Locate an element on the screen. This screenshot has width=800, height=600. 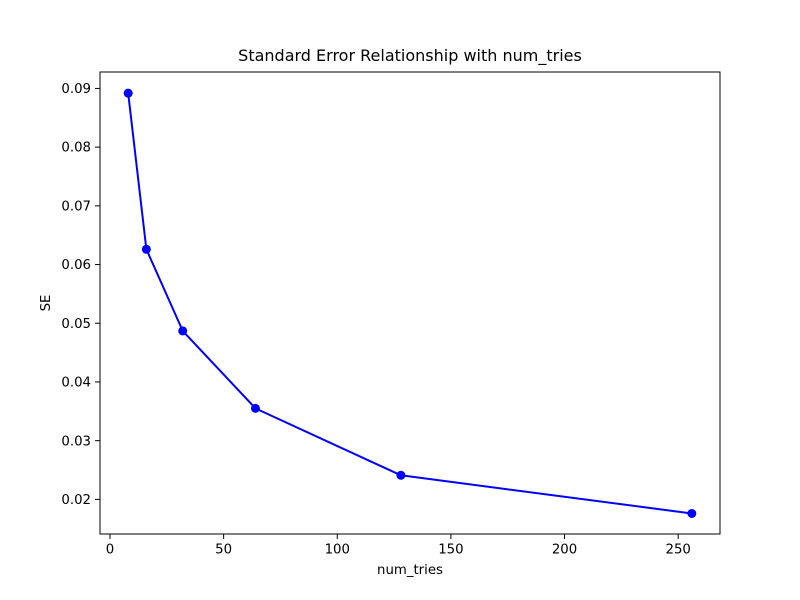
y-tick-label: 0.02 is located at coordinates (76, 500).